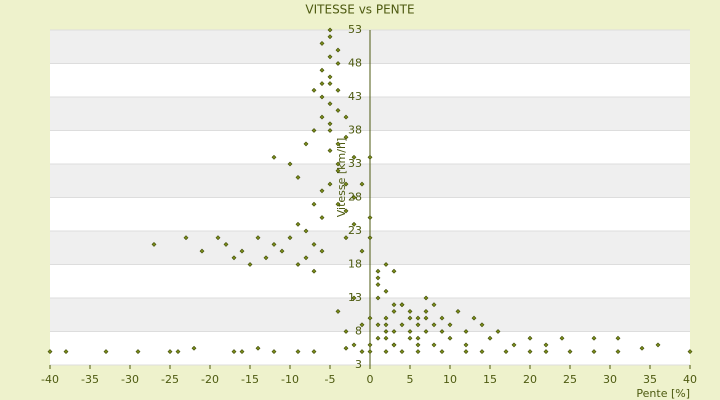  What do you see at coordinates (490, 379) in the screenshot?
I see `x-tick-label: 15` at bounding box center [490, 379].